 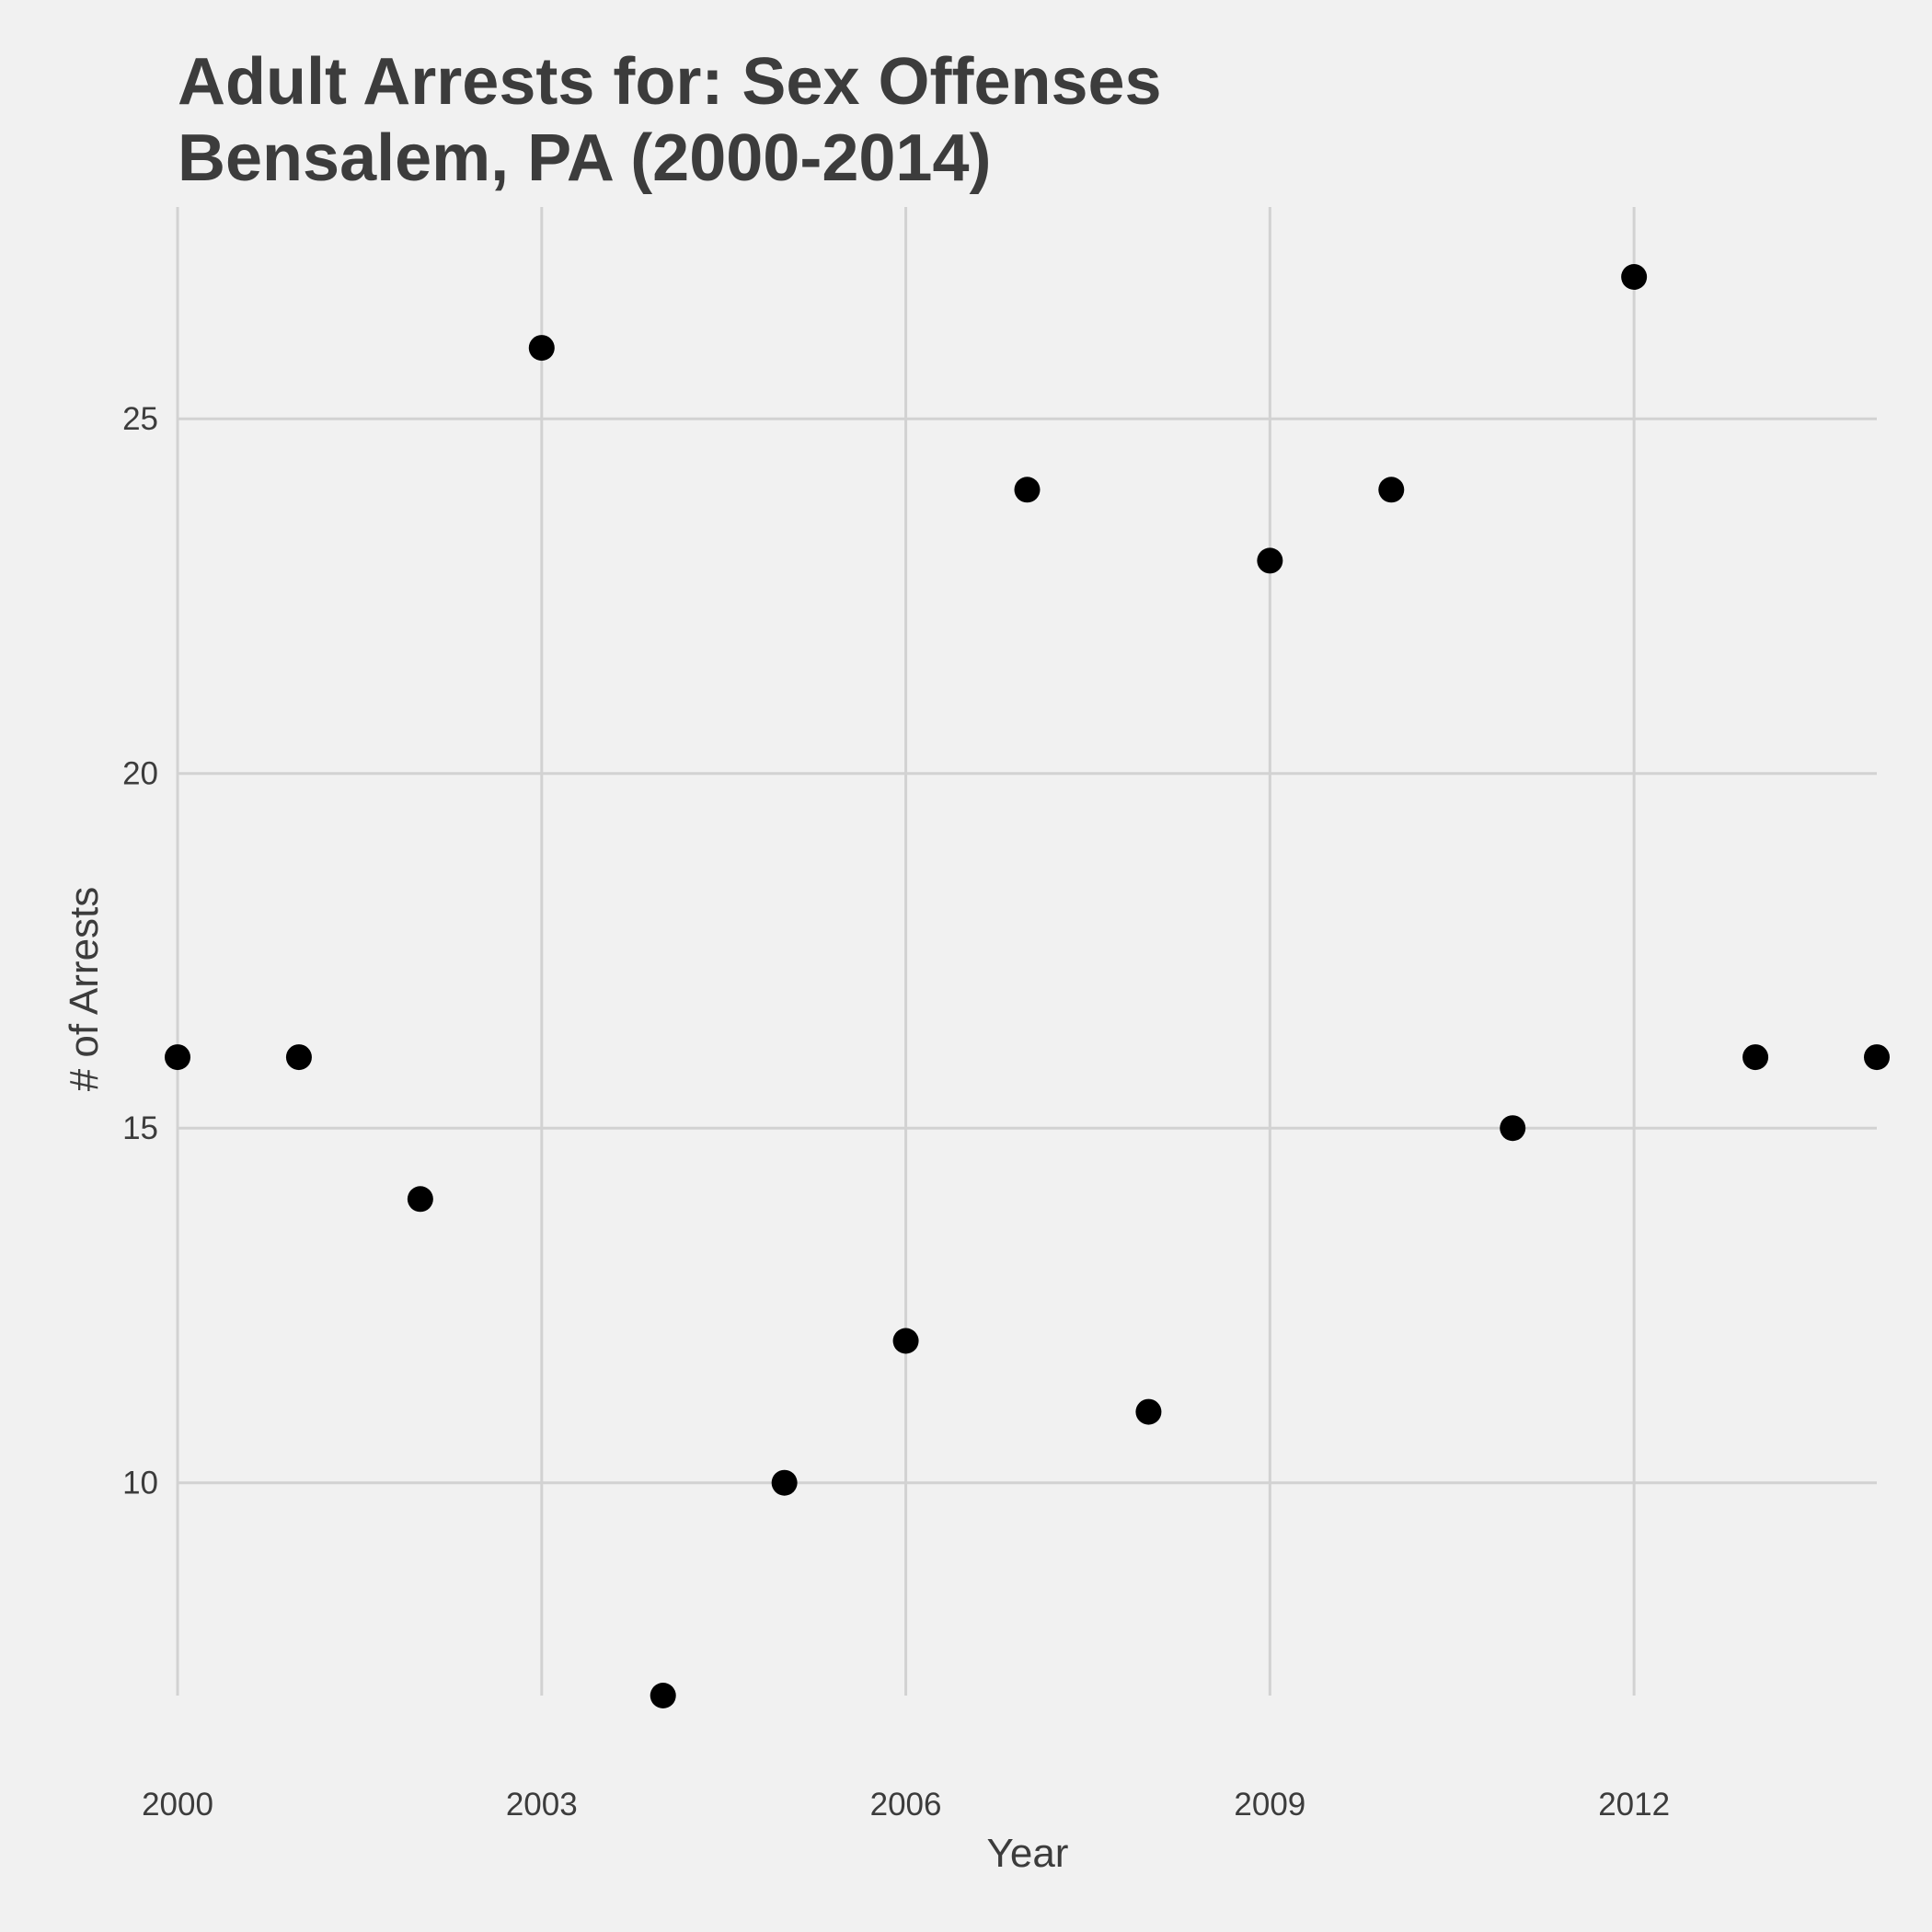 I want to click on x-tick-label-2009: 2009, so click(x=1269, y=1805).